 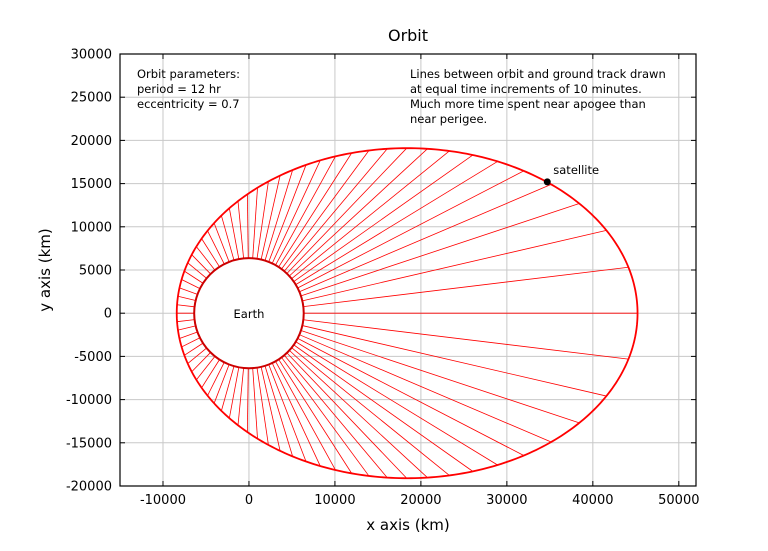 I want to click on earth-circle, so click(x=249, y=313).